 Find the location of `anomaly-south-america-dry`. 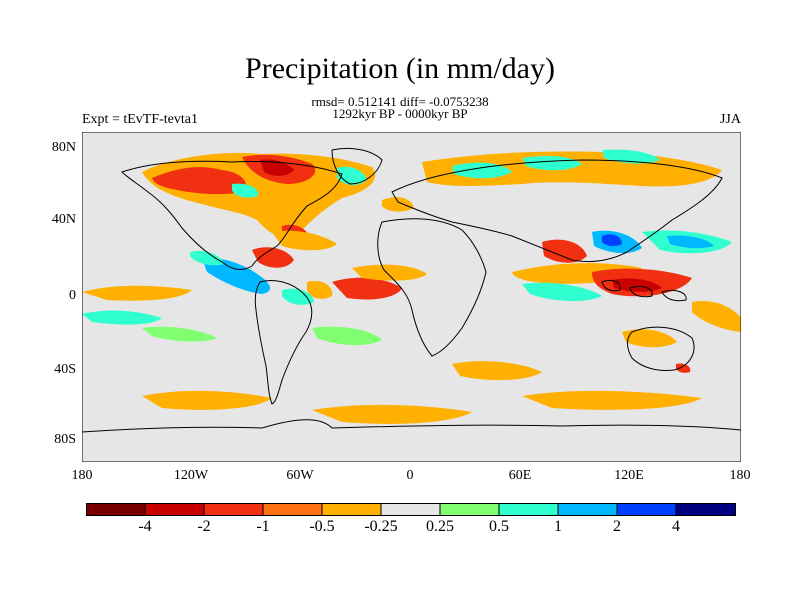

anomaly-south-america-dry is located at coordinates (320, 289).